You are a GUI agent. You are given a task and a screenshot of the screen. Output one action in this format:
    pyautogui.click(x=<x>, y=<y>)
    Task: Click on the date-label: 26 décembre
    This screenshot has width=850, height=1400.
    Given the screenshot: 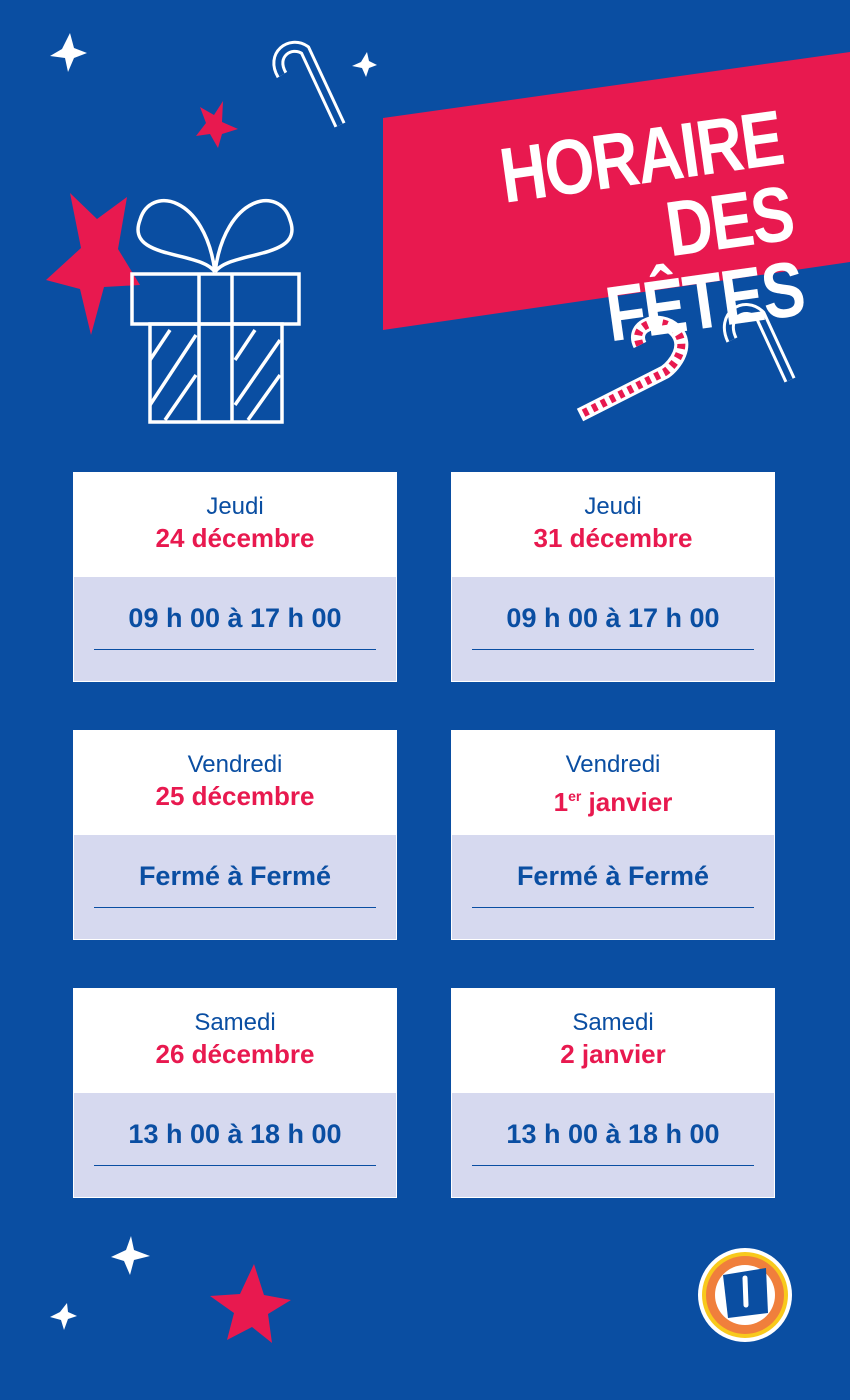 What is the action you would take?
    pyautogui.click(x=235, y=1054)
    